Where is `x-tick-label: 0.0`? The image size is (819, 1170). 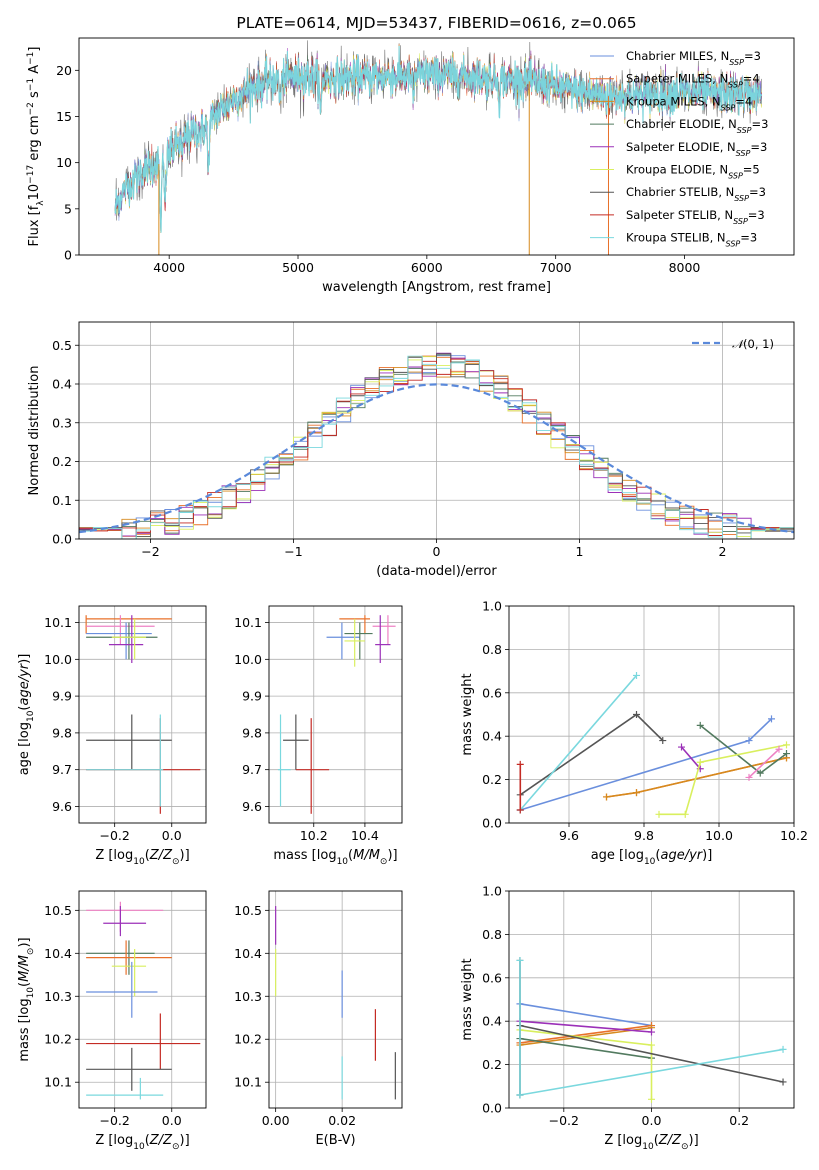
x-tick-label: 0.0 is located at coordinates (172, 835).